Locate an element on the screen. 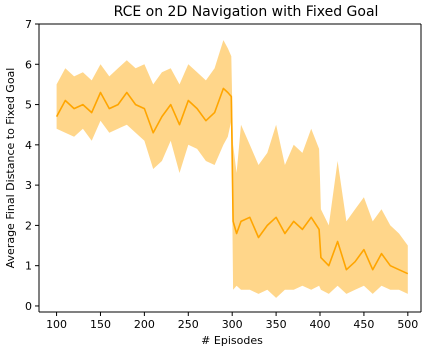 The width and height of the screenshot is (424, 347). y-tick-label: 5 is located at coordinates (28, 105).